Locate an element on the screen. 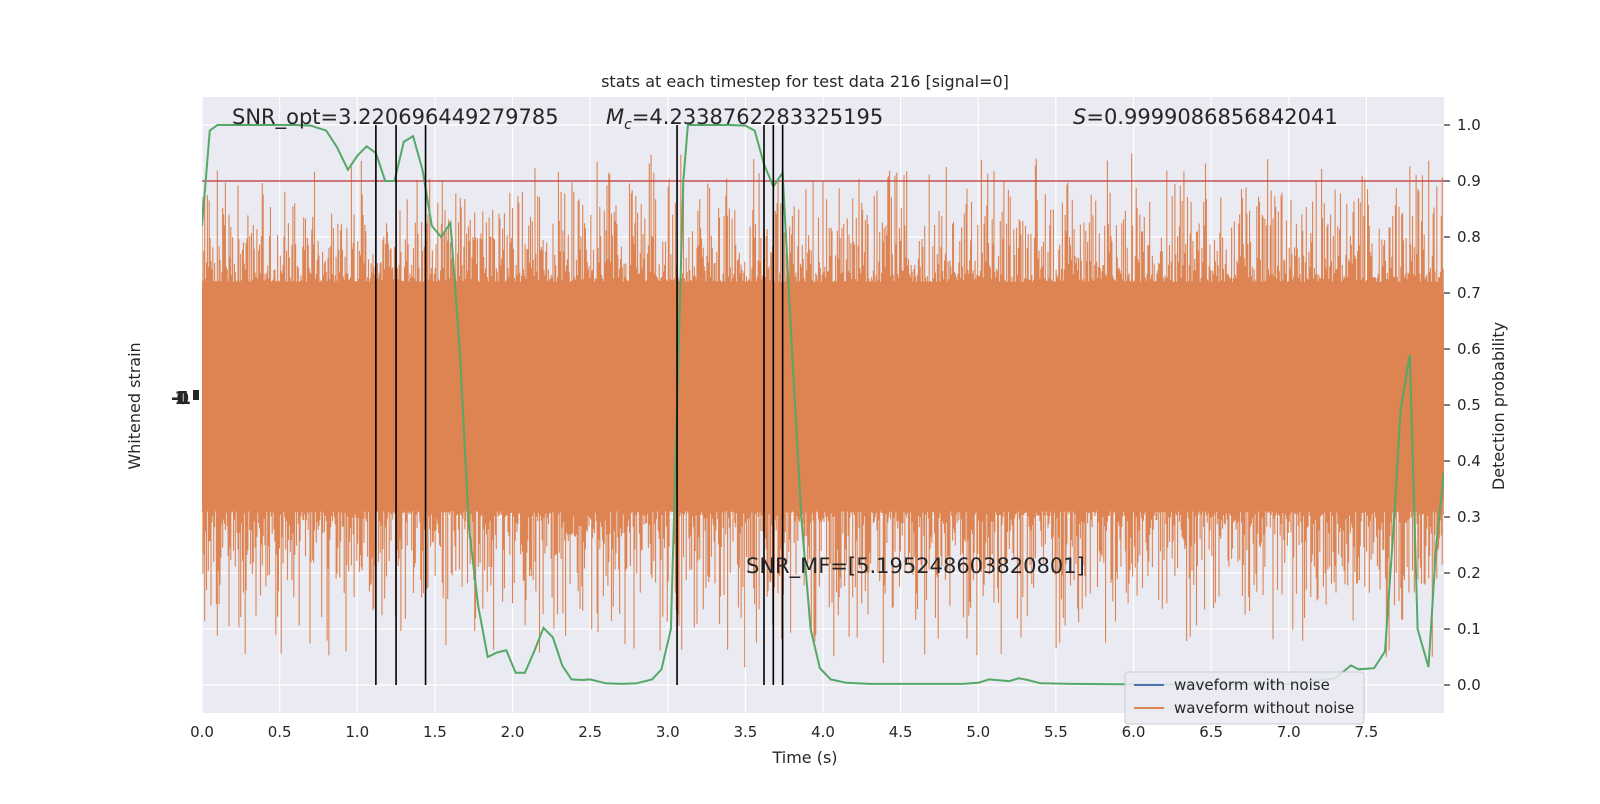 Image resolution: width=1600 pixels, height=804 pixels. left-axis-label: Whitened strain is located at coordinates (134, 405).